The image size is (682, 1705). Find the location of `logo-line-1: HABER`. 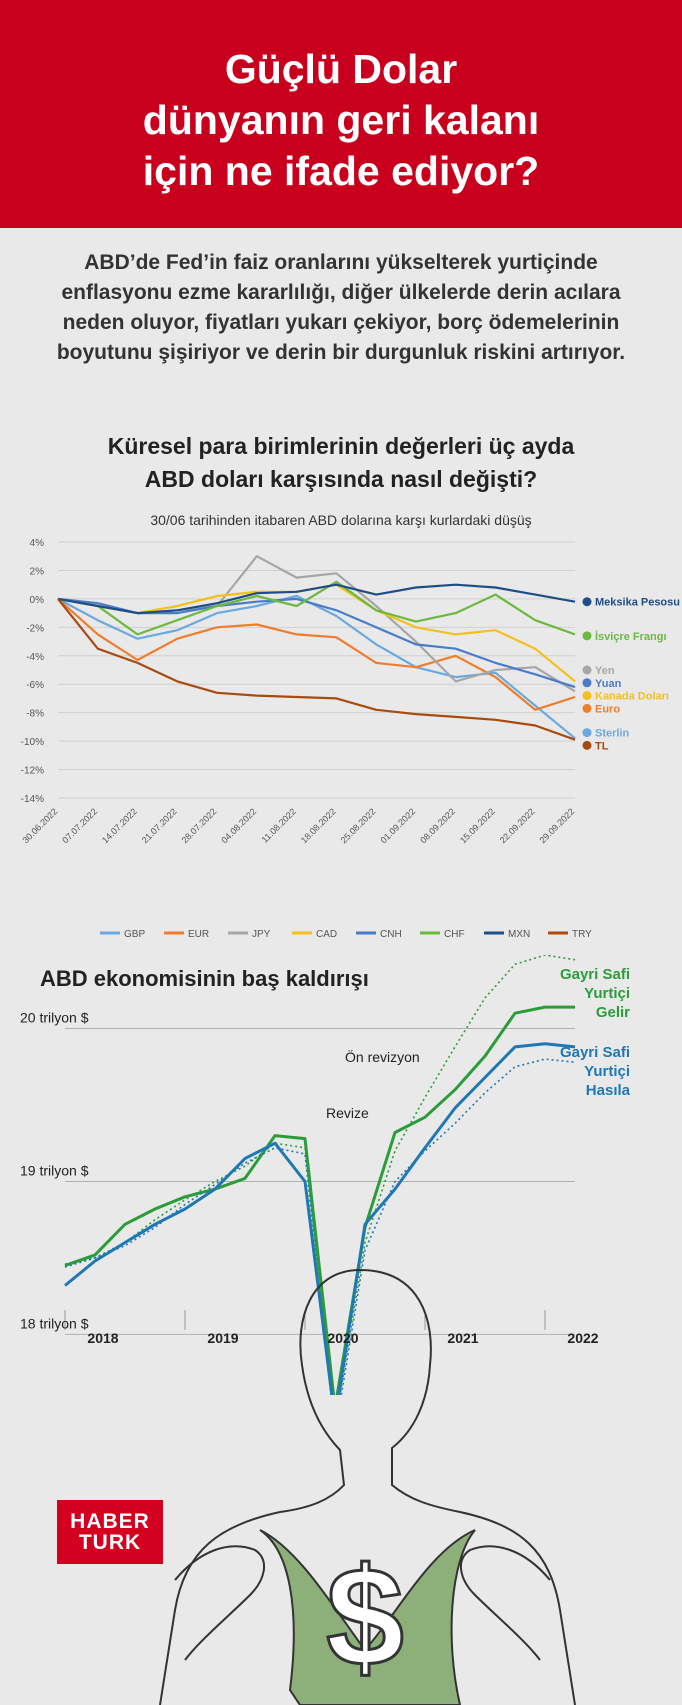

logo-line-1: HABER is located at coordinates (110, 1521).